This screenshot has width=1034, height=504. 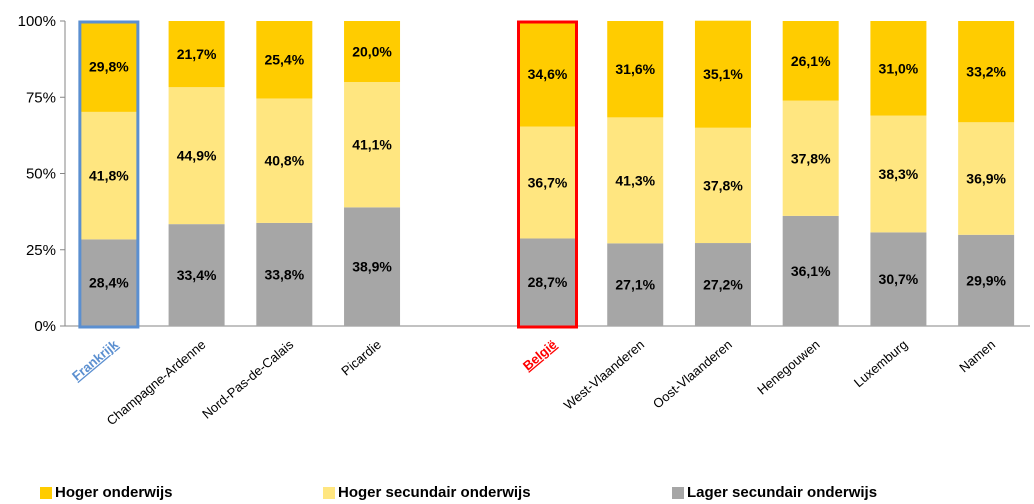 I want to click on data-label: 34,6%, so click(x=548, y=74).